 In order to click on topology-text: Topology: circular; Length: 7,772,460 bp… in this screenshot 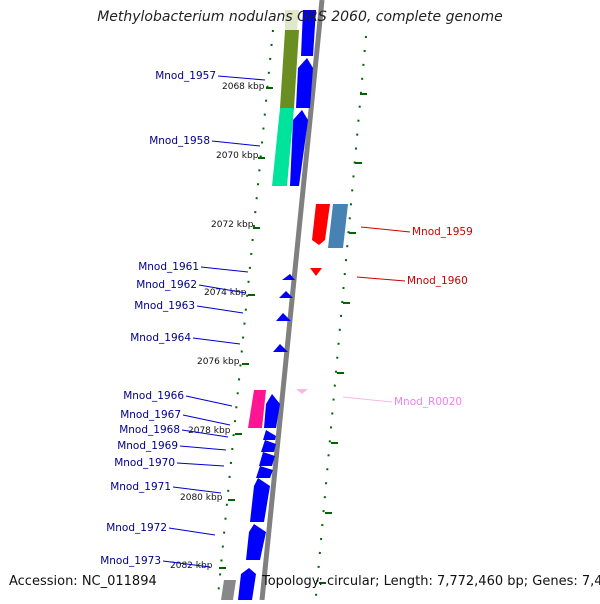, I will do `click(431, 581)`.